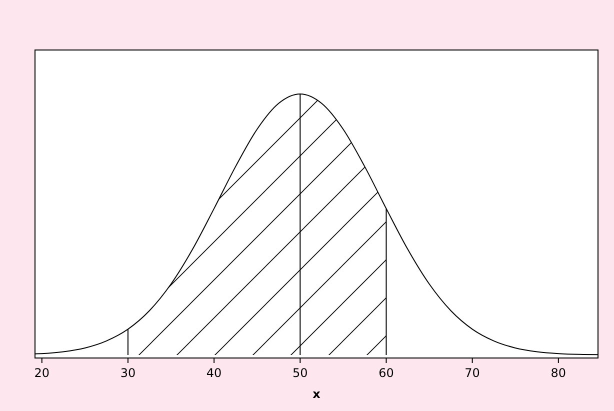 This screenshot has width=614, height=411. Describe the element at coordinates (558, 373) in the screenshot. I see `x-tick-label: 80` at that location.